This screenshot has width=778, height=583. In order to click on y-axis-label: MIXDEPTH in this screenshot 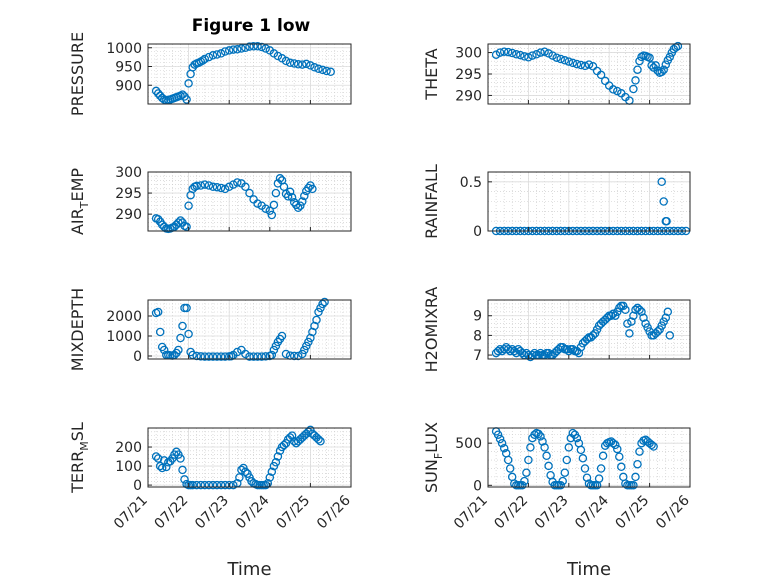, I will do `click(77, 329)`.